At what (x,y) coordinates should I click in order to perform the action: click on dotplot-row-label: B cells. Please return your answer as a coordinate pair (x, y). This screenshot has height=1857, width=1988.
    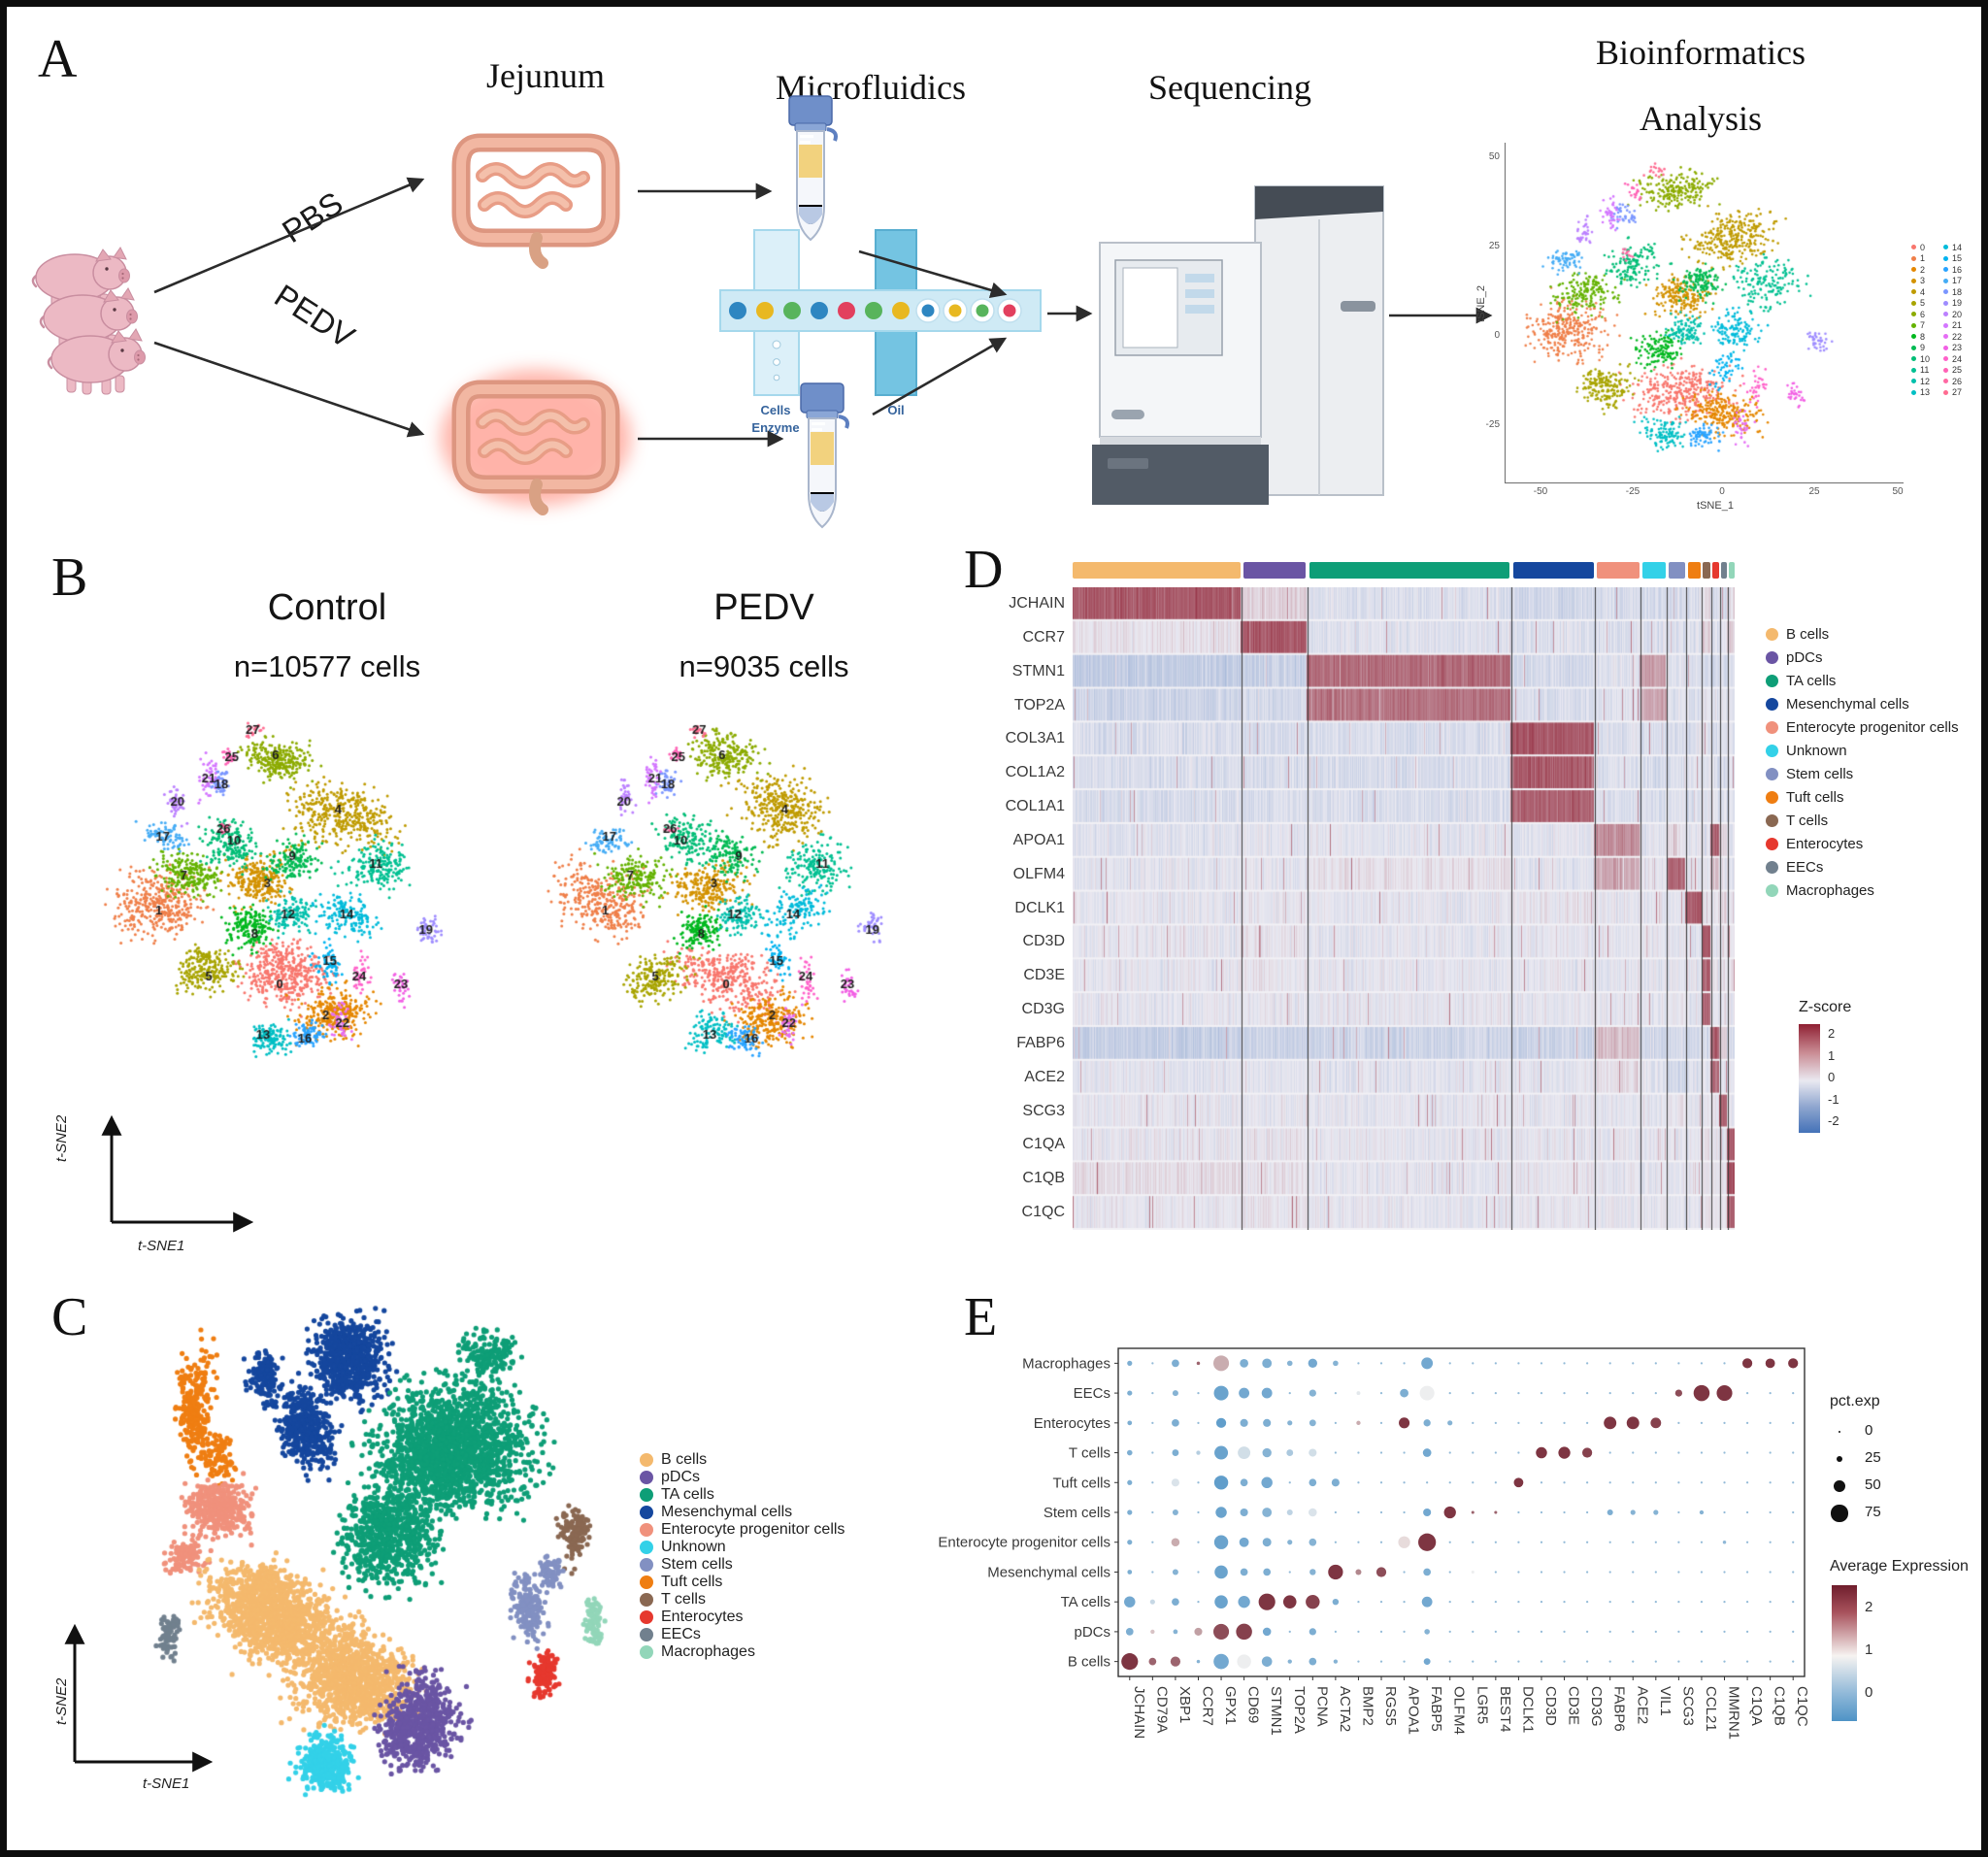
    Looking at the image, I should click on (1089, 1662).